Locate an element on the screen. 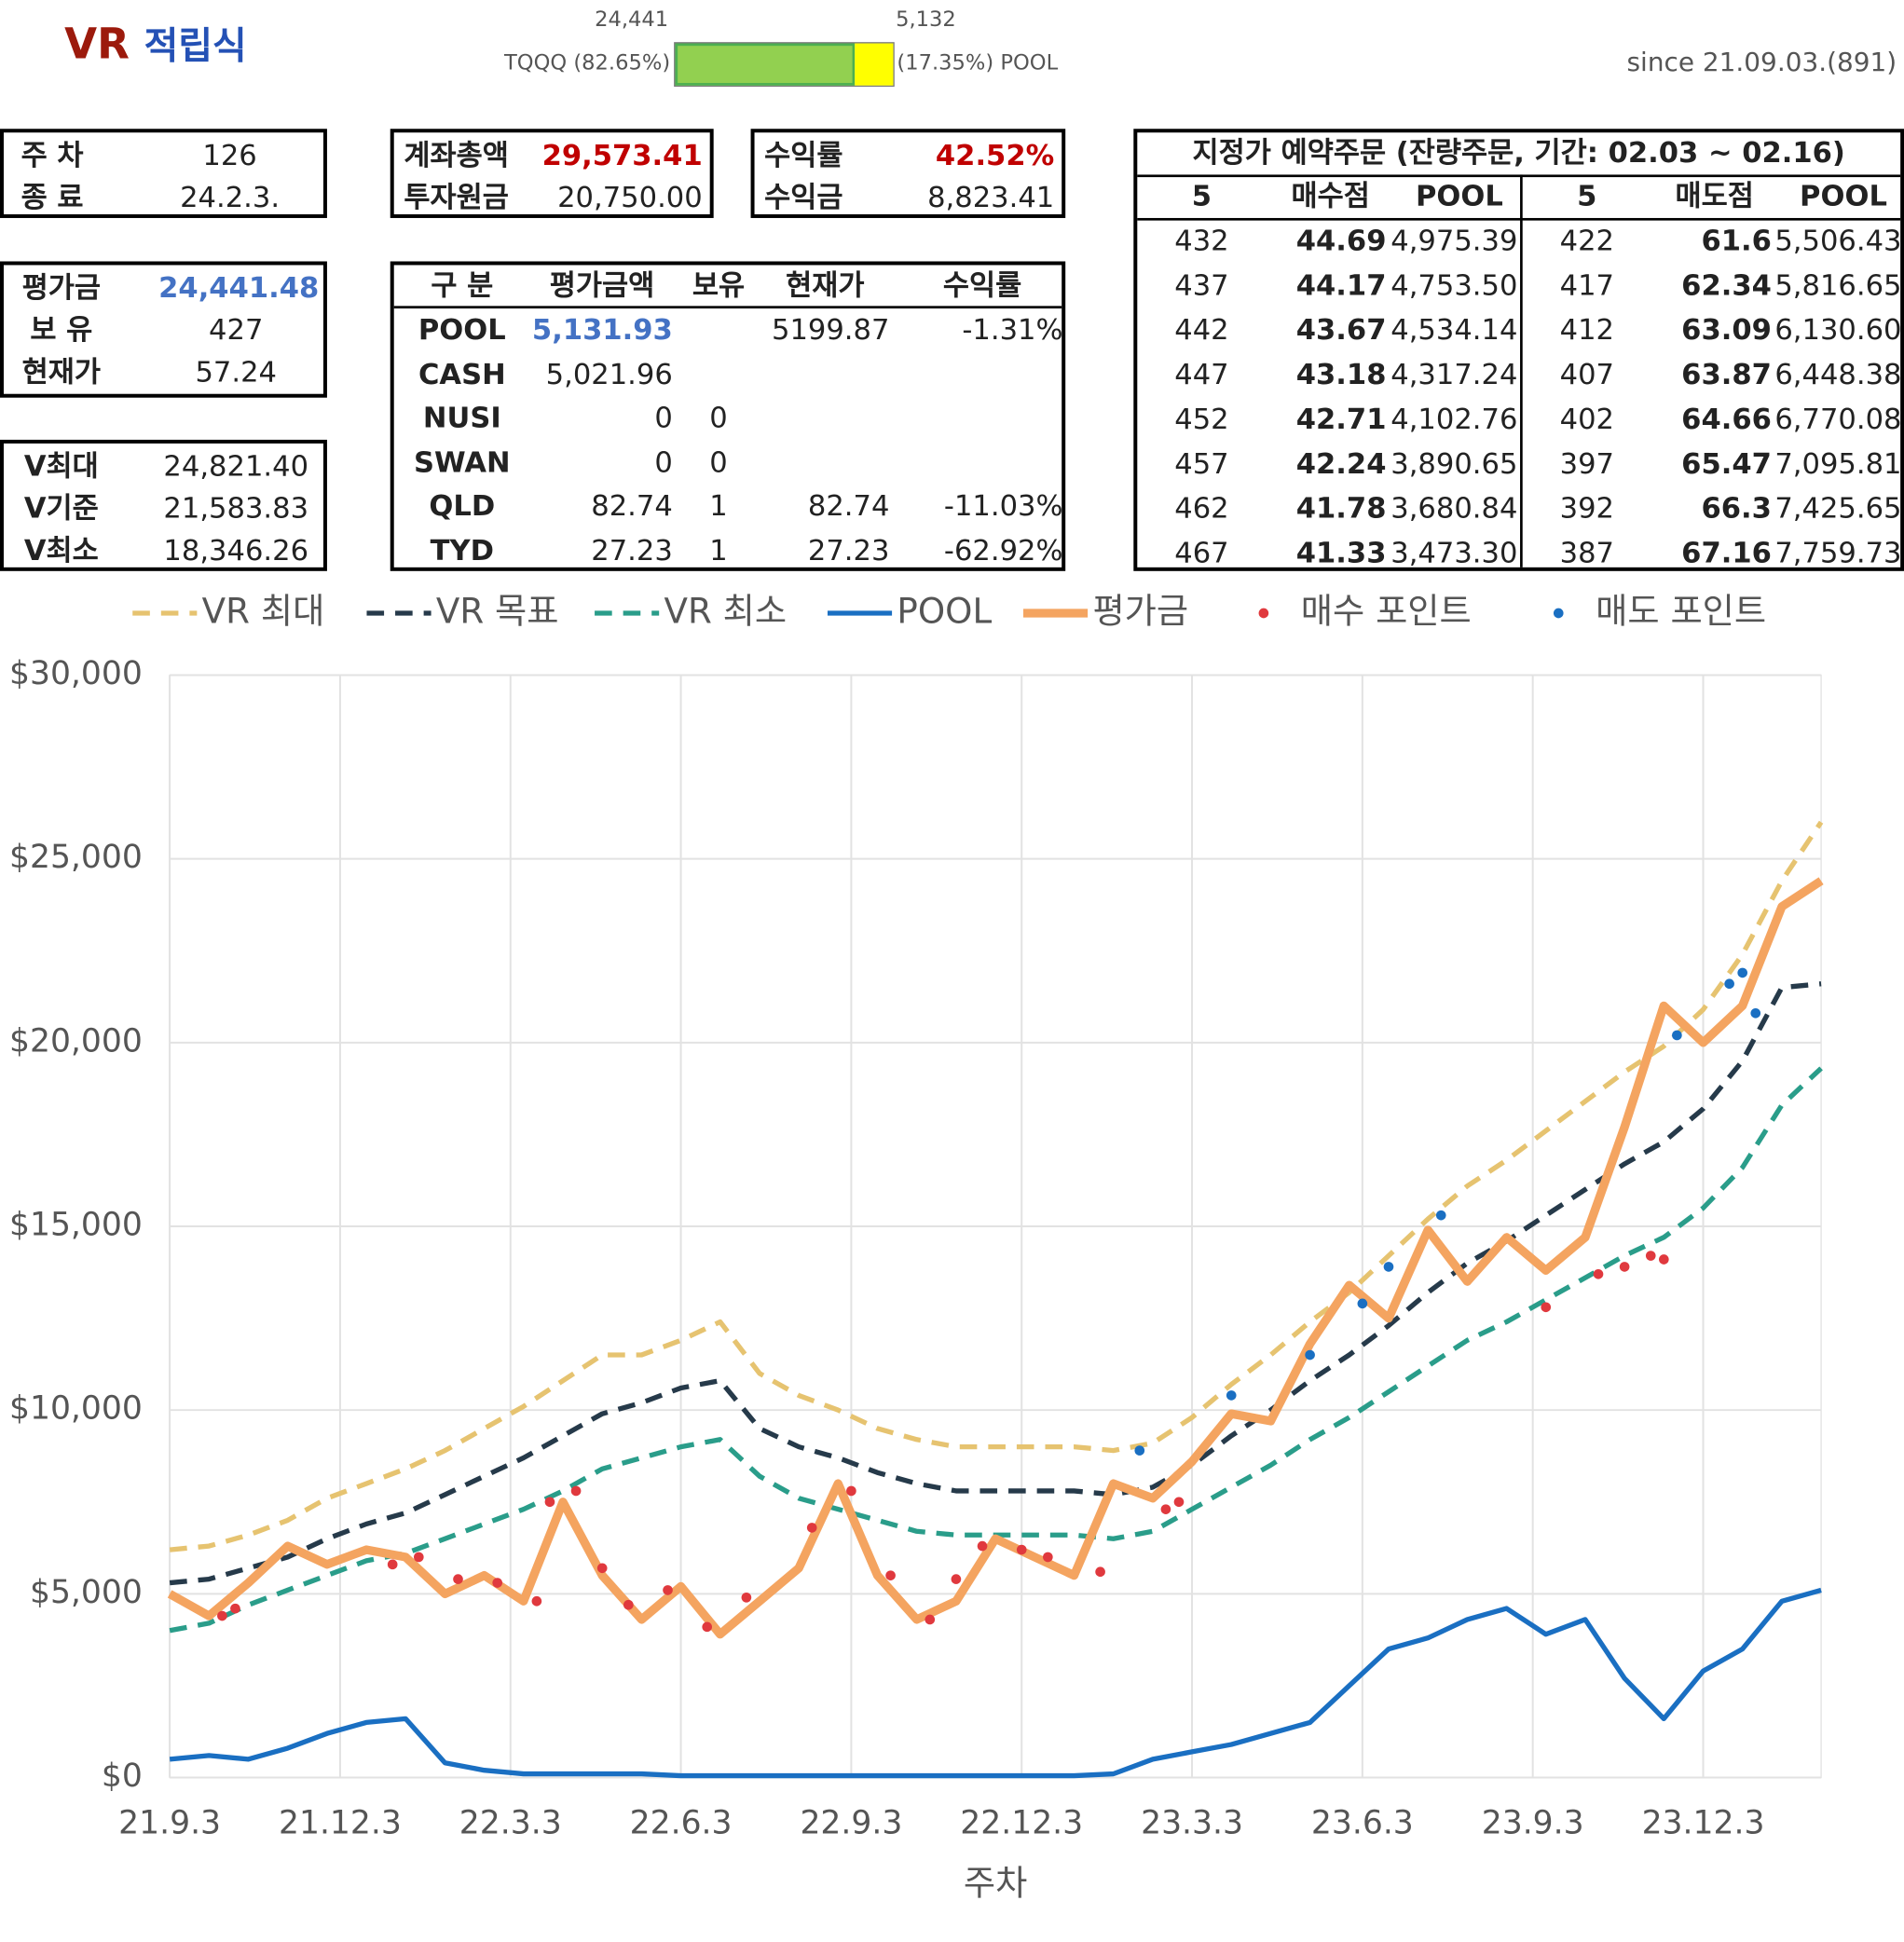 The height and width of the screenshot is (1942, 1904). y-tick-label: $25,000 is located at coordinates (76, 857).